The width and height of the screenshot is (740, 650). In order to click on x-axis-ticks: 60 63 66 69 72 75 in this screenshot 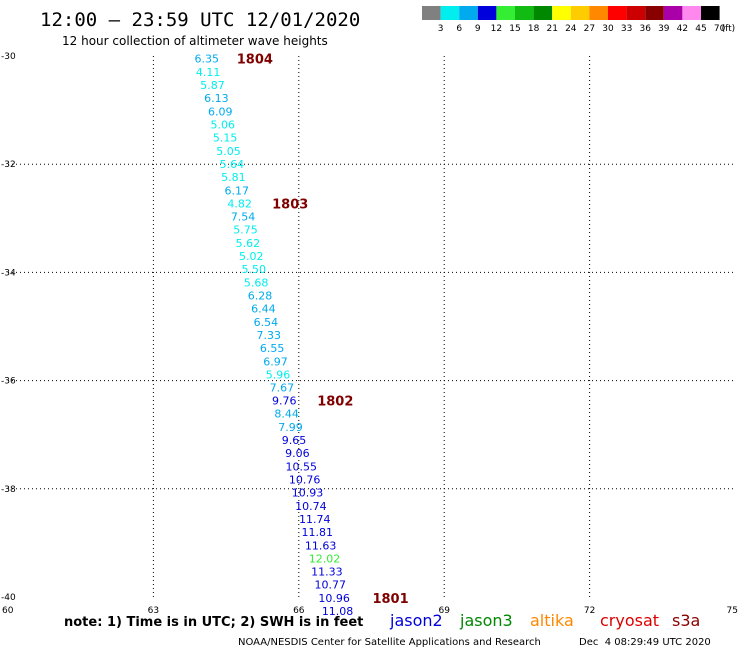, I will do `click(370, 611)`.